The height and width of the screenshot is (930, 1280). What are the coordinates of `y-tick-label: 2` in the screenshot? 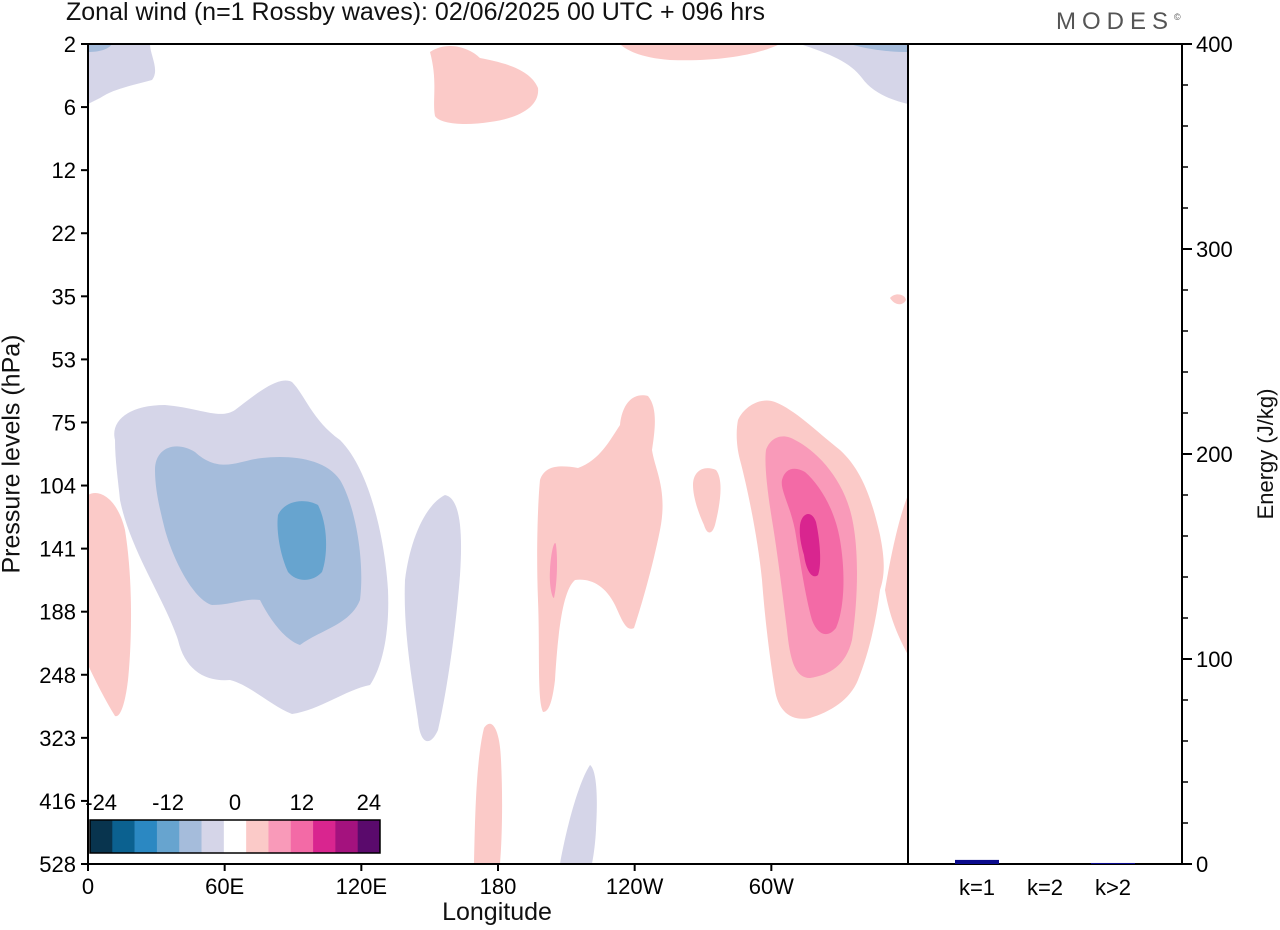 It's located at (70, 44).